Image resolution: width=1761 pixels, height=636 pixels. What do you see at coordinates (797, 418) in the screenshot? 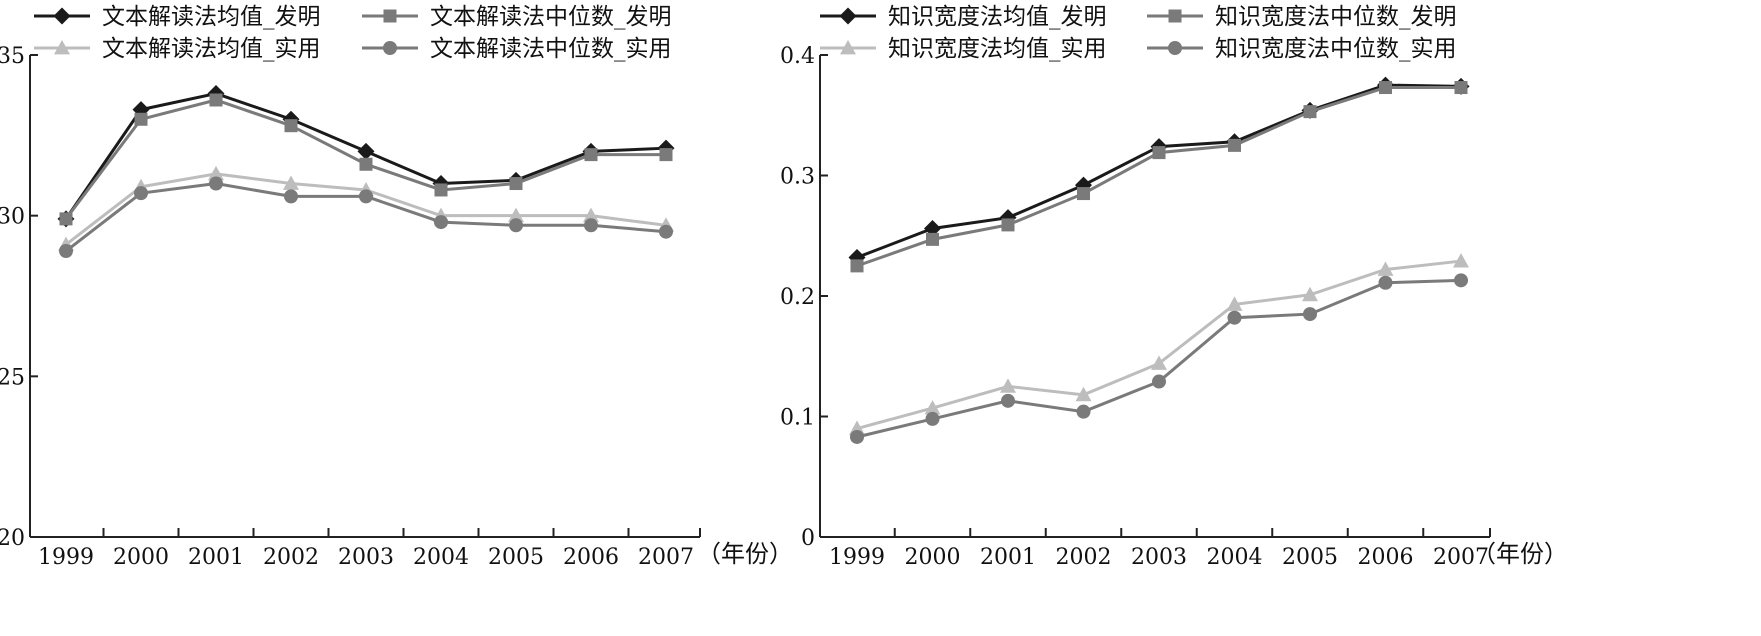
I see `y-tick-label: 0.1` at bounding box center [797, 418].